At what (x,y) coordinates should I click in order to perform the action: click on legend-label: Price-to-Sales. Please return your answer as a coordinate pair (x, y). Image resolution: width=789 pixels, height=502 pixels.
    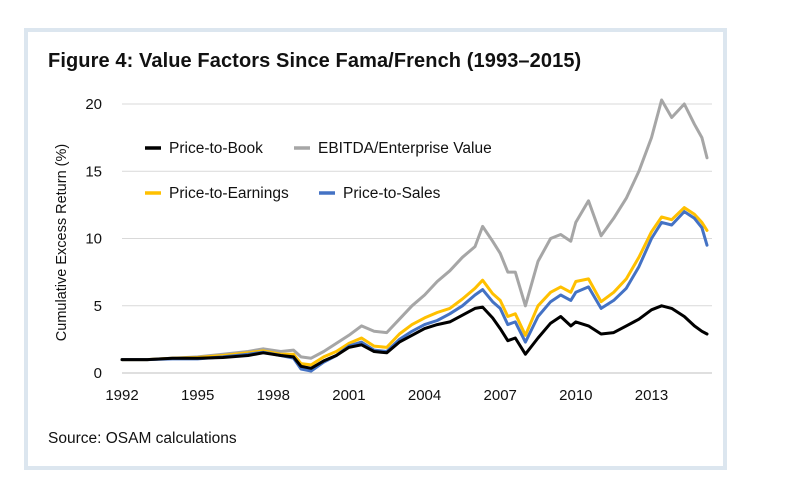
    Looking at the image, I should click on (392, 193).